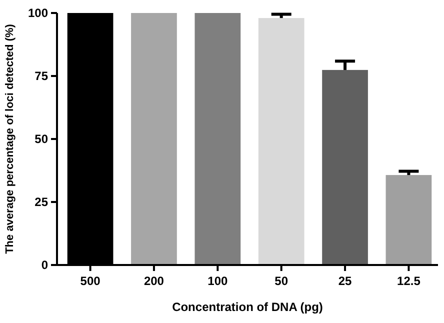 The image size is (444, 323). I want to click on y-tick-label: 25, so click(41, 202).